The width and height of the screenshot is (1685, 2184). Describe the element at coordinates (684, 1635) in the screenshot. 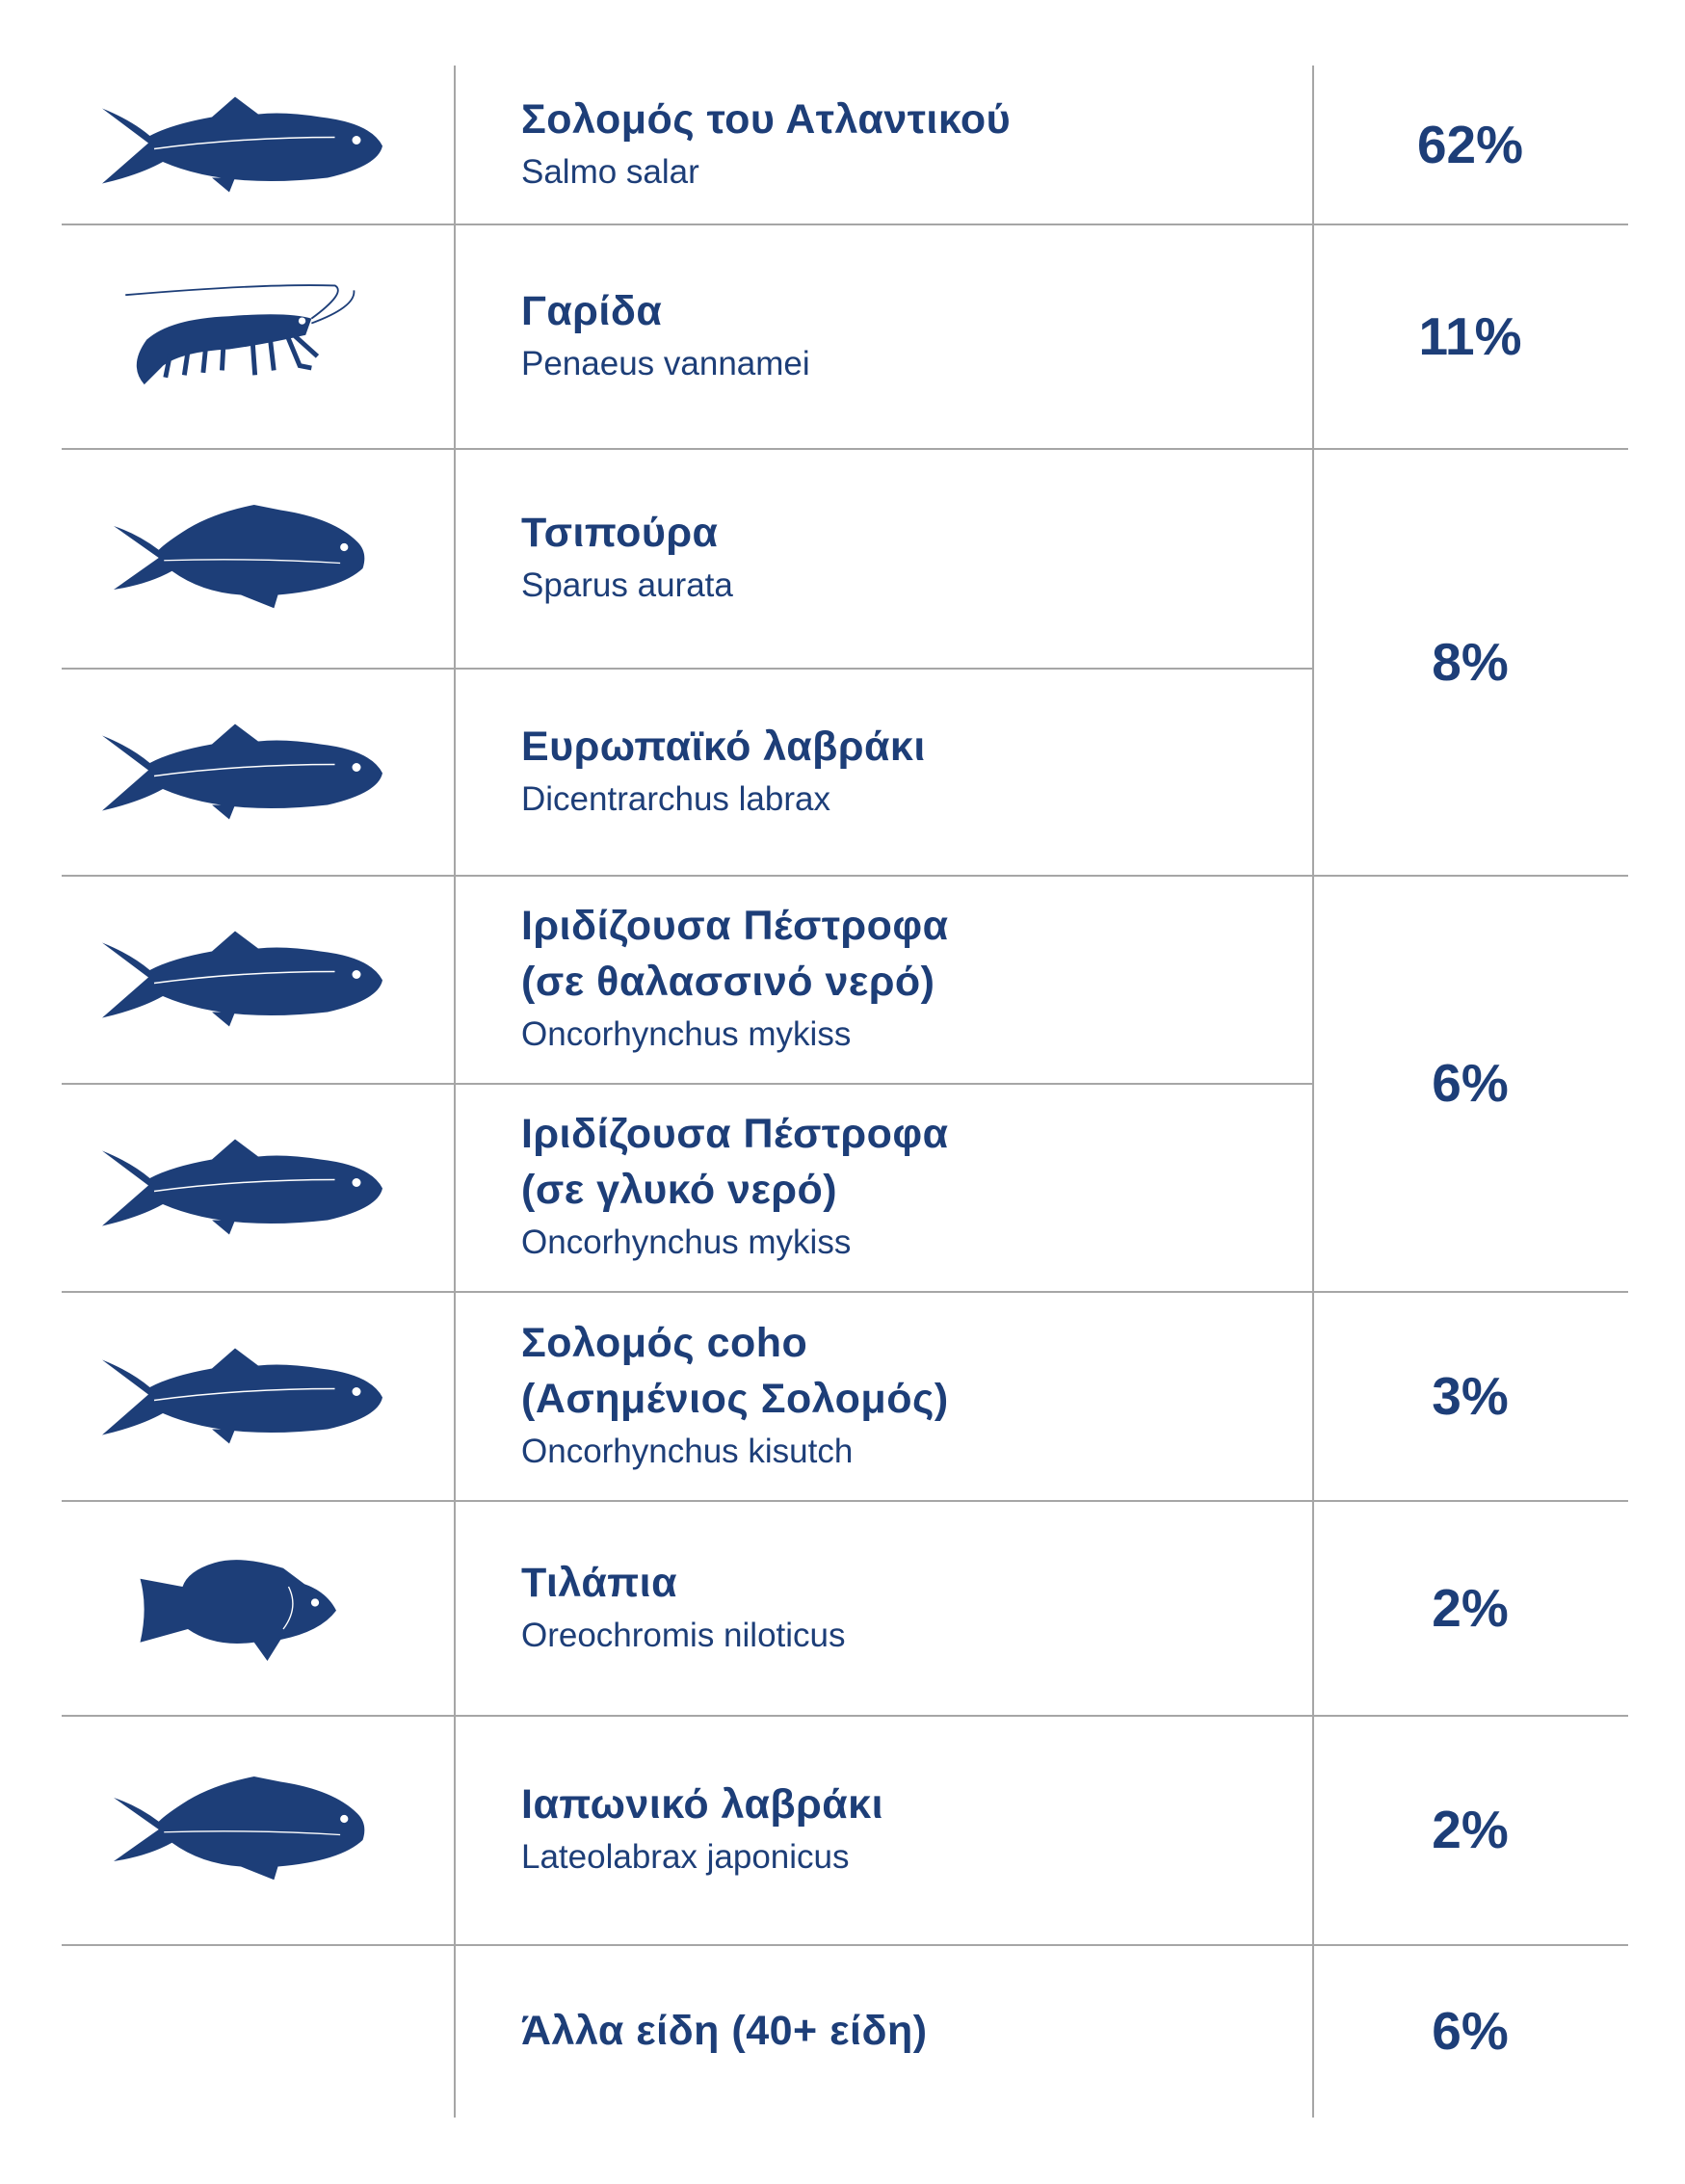

I see `scientific-name: Oreochromis niloticus` at that location.